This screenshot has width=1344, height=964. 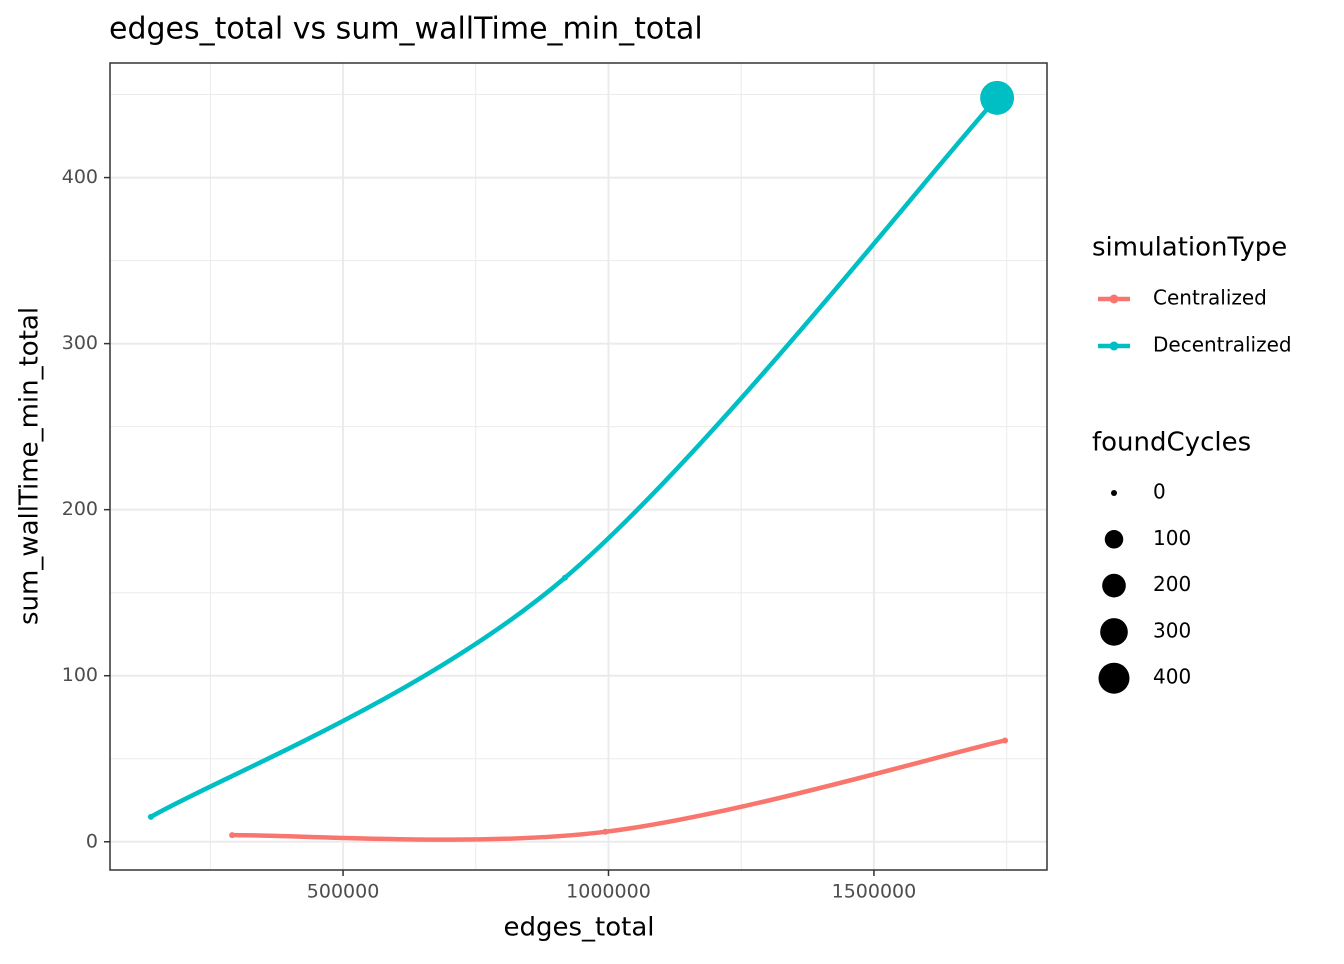 I want to click on legend-label: Decentralized, so click(x=1222, y=345).